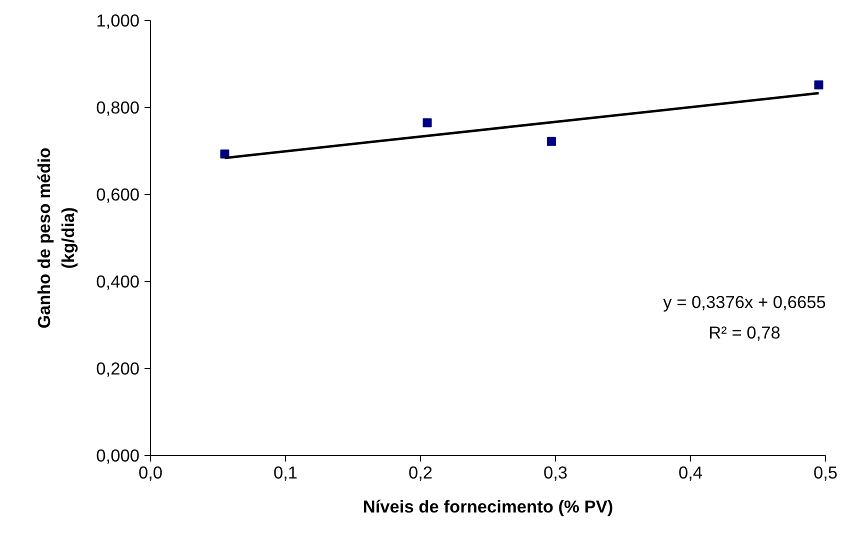  Describe the element at coordinates (488, 506) in the screenshot. I see `x-axis-title: Níveis de fornecimento (% PV)` at that location.